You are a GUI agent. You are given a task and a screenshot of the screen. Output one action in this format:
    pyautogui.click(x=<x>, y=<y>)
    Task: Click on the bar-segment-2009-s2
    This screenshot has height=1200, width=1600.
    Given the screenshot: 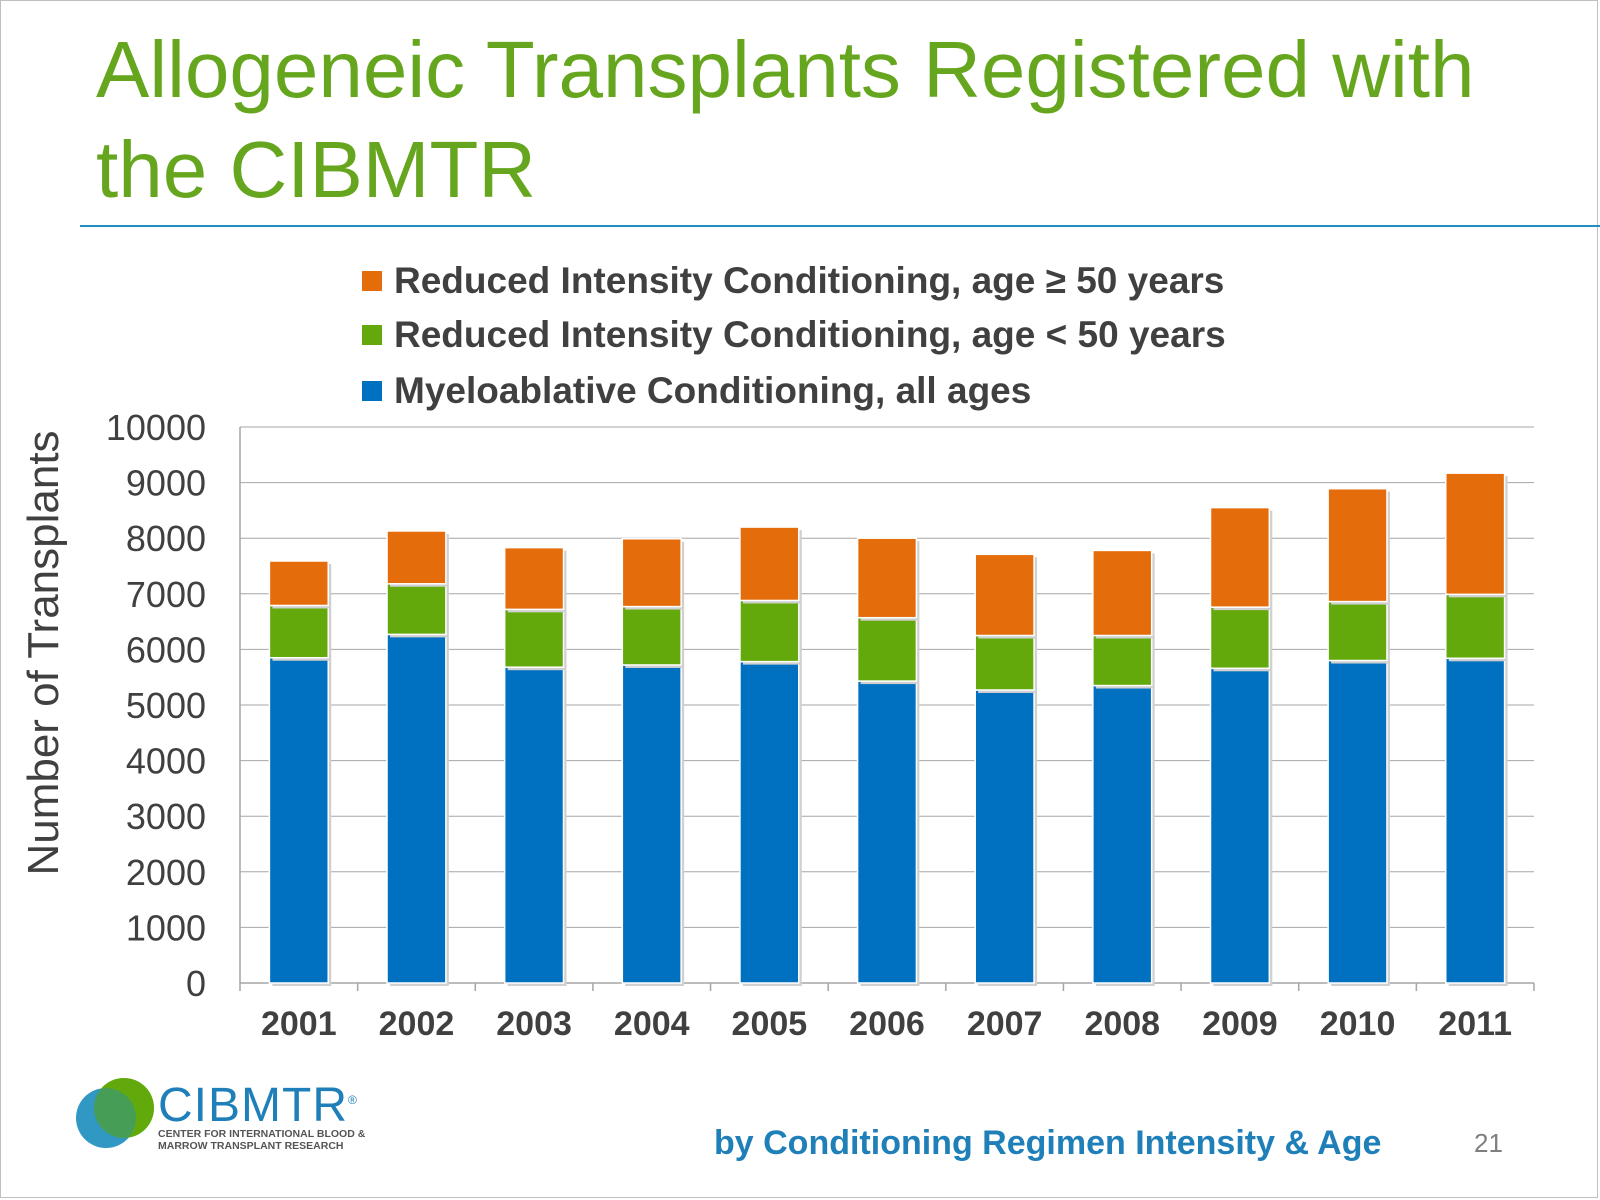 What is the action you would take?
    pyautogui.click(x=1240, y=557)
    